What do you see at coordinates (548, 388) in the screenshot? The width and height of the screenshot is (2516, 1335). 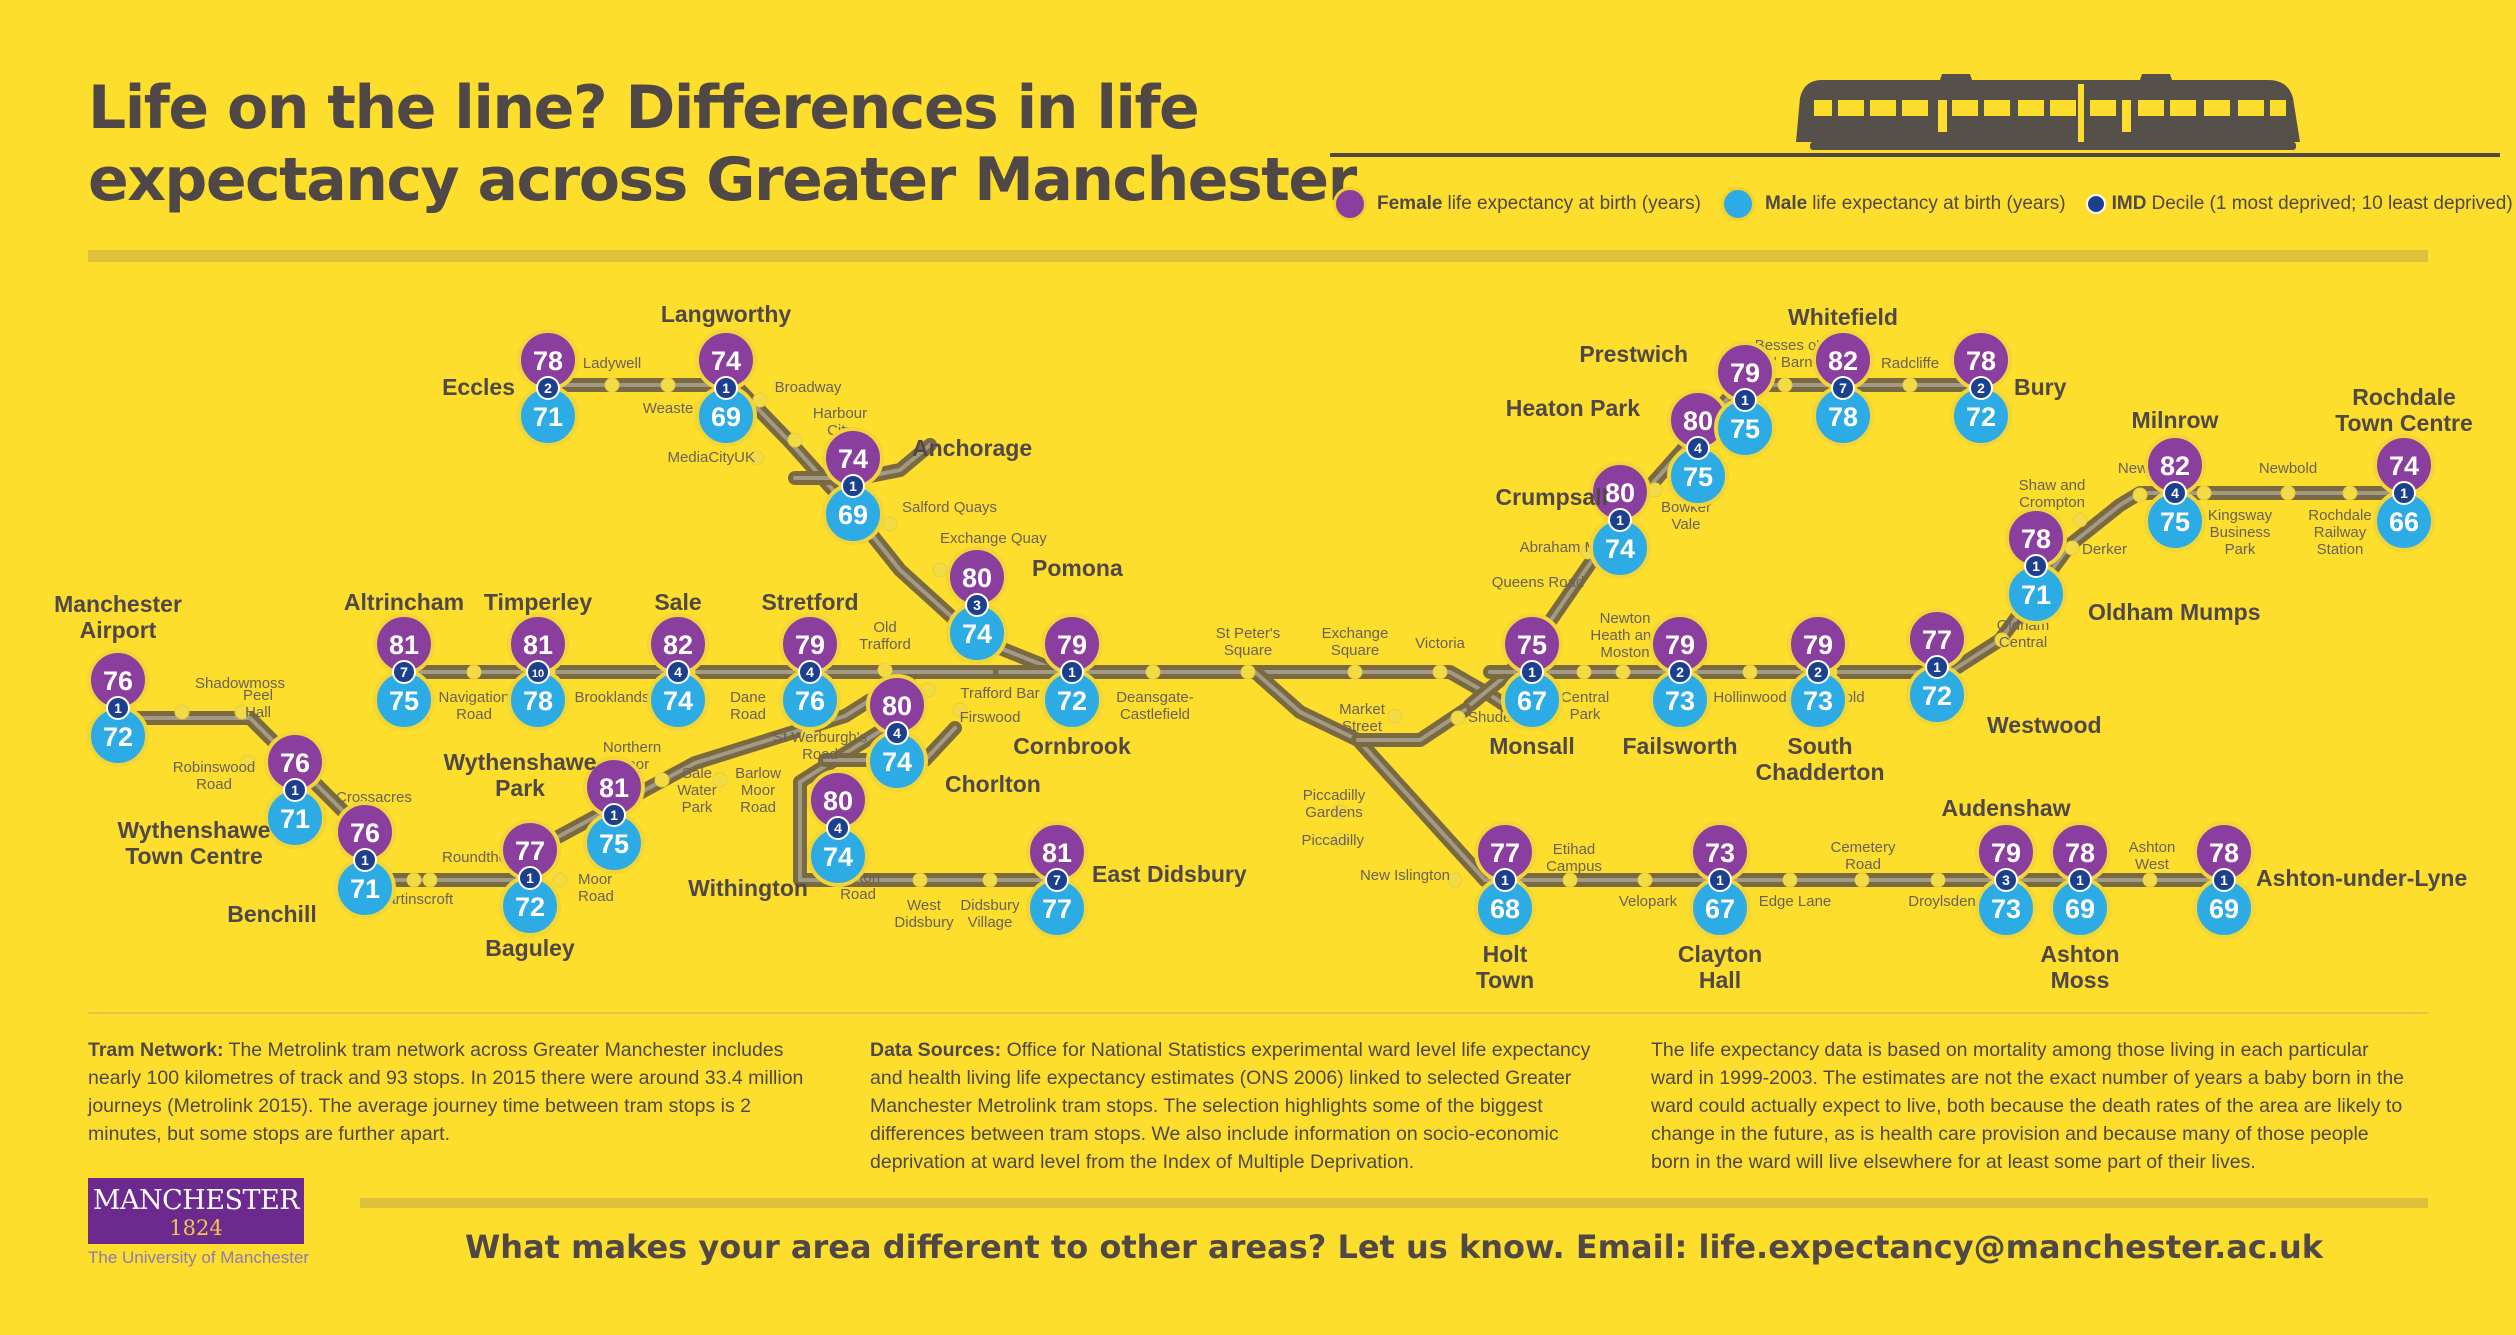 I see `station-eccles: 71 78 2` at bounding box center [548, 388].